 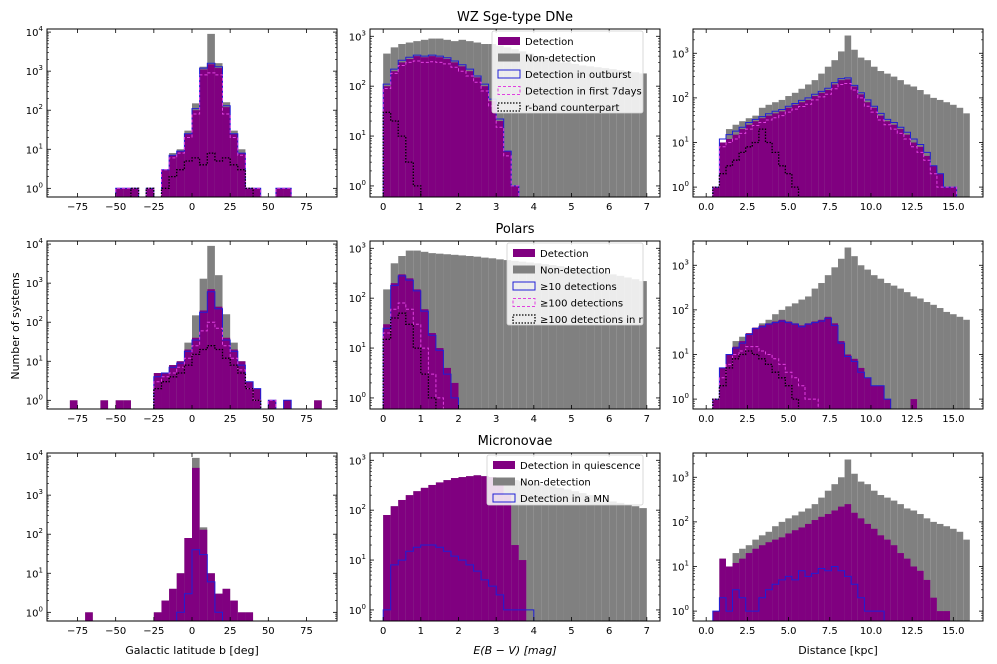 What do you see at coordinates (575, 271) in the screenshot?
I see `legend-label: Non-detection` at bounding box center [575, 271].